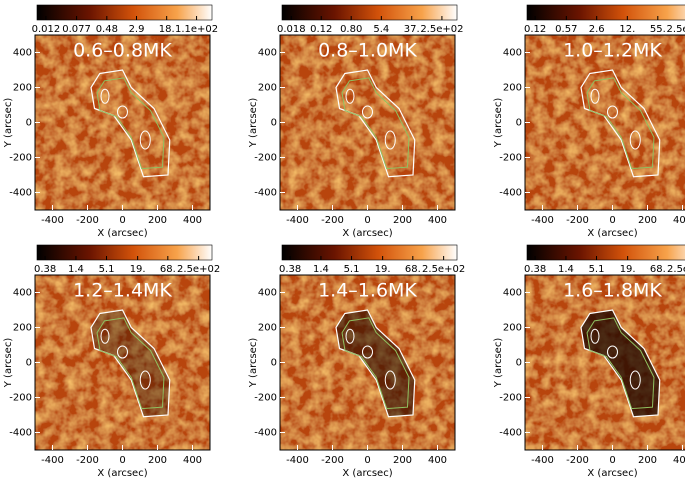 This screenshot has height=479, width=685. What do you see at coordinates (535, 269) in the screenshot?
I see `colorbar-tick-label: 0.38` at bounding box center [535, 269].